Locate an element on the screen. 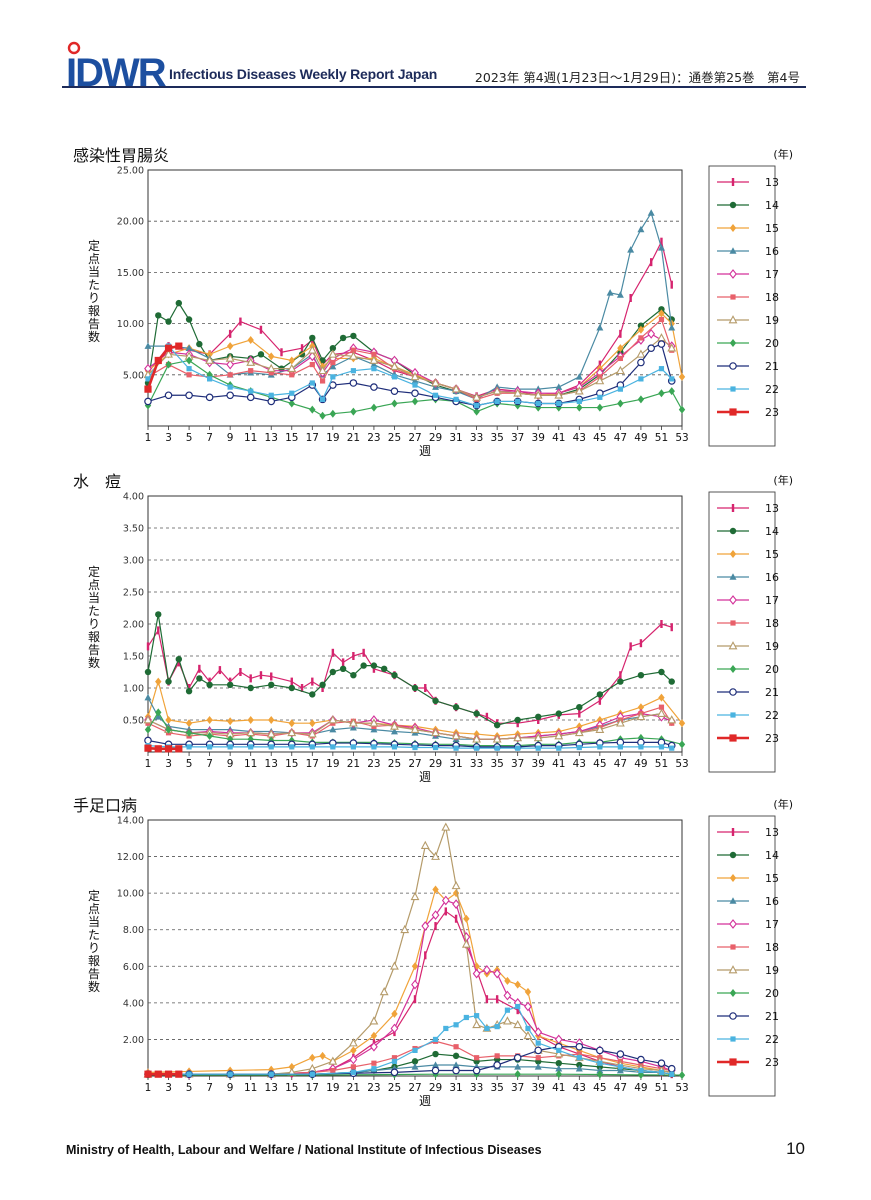  x-tick-label: 45 is located at coordinates (599, 1088).